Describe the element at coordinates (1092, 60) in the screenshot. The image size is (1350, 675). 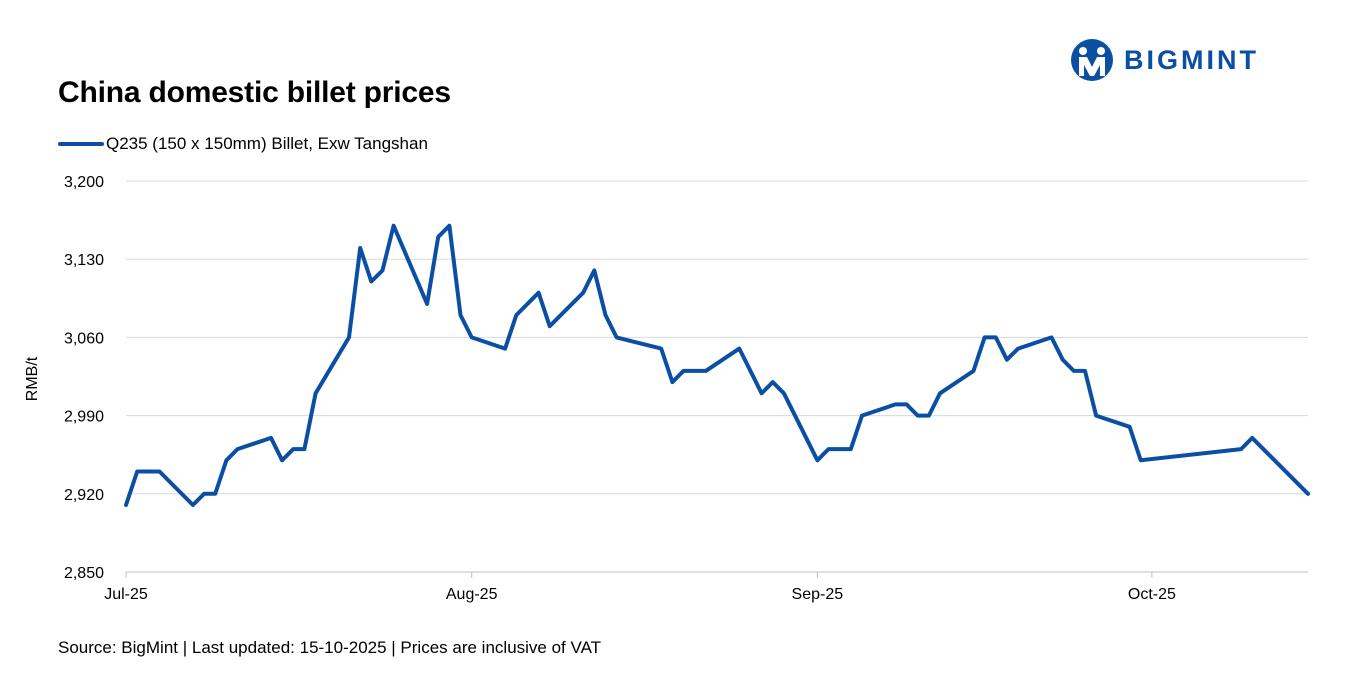
I see `bigmint-logo-icon` at that location.